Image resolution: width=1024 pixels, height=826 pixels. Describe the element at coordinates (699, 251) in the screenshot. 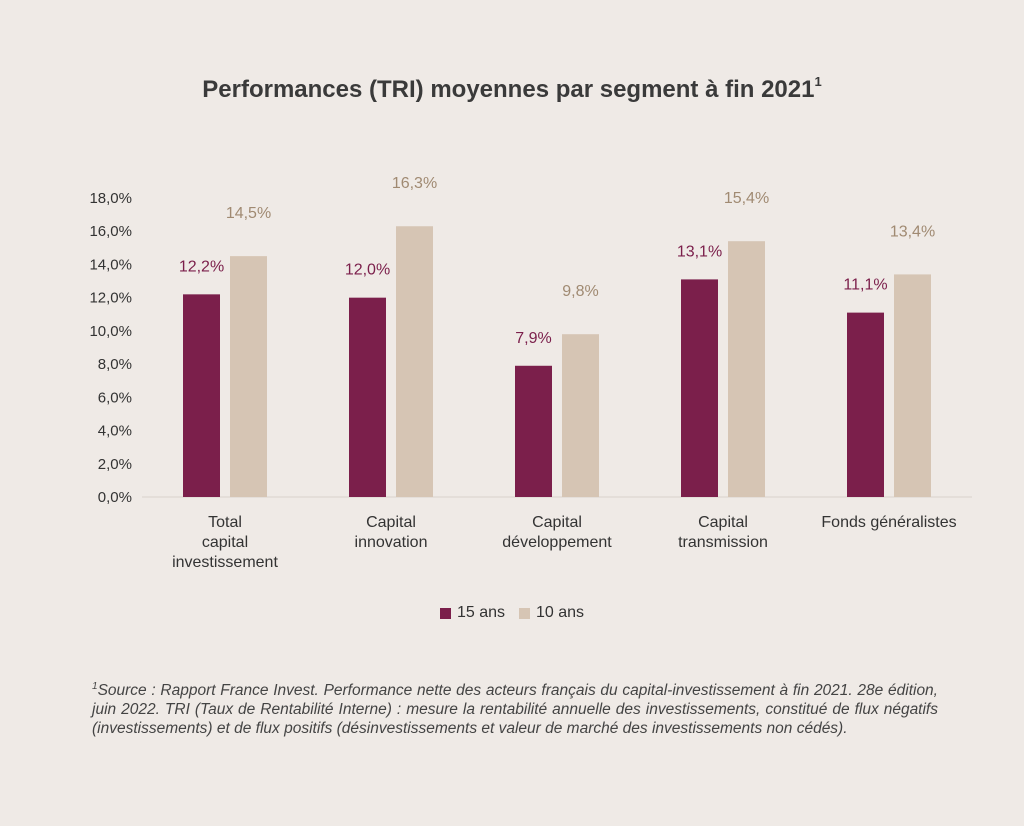

I see `data-label: 13,1%` at that location.